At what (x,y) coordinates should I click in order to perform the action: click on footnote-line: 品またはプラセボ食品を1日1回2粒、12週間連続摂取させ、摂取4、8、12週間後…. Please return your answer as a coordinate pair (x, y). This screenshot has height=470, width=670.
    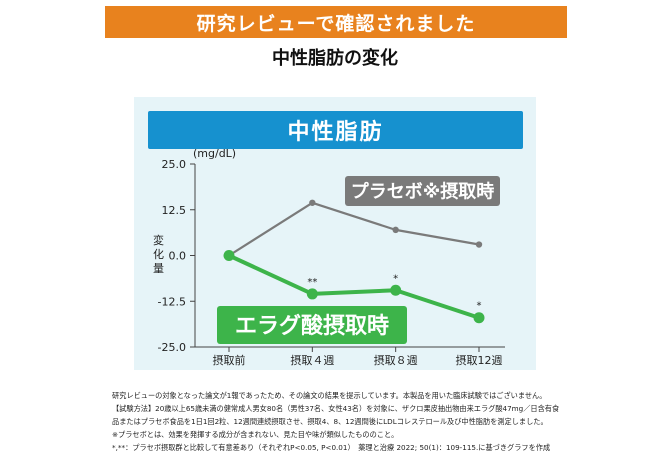
    Looking at the image, I should click on (330, 421).